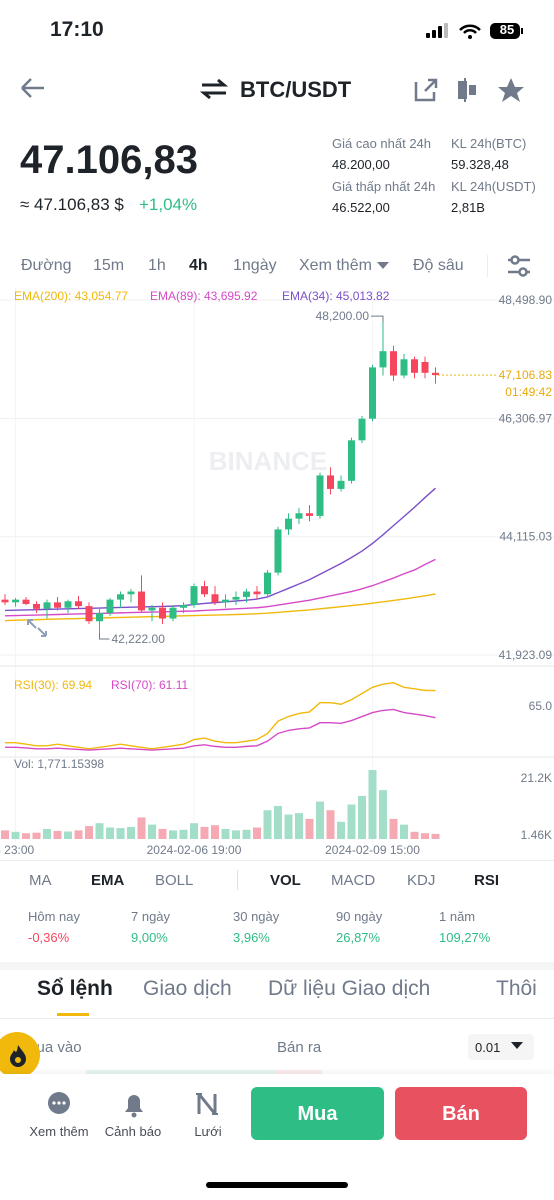 The width and height of the screenshot is (554, 1200). What do you see at coordinates (474, 31) in the screenshot?
I see `status-icons` at bounding box center [474, 31].